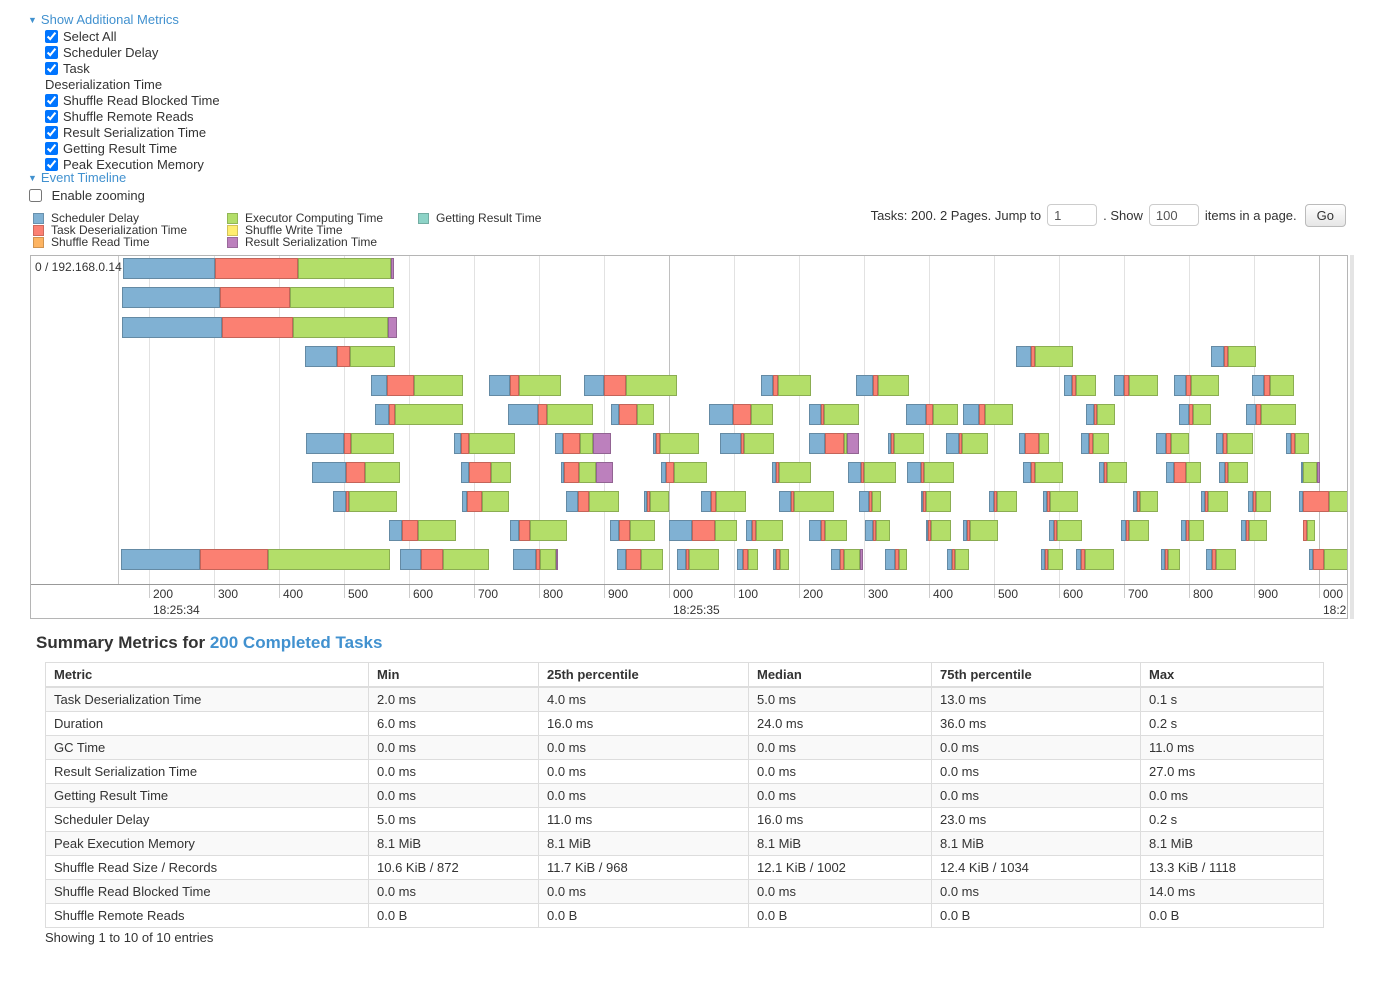  I want to click on show-additional-metrics-link: Show Additional Metrics, so click(109, 19).